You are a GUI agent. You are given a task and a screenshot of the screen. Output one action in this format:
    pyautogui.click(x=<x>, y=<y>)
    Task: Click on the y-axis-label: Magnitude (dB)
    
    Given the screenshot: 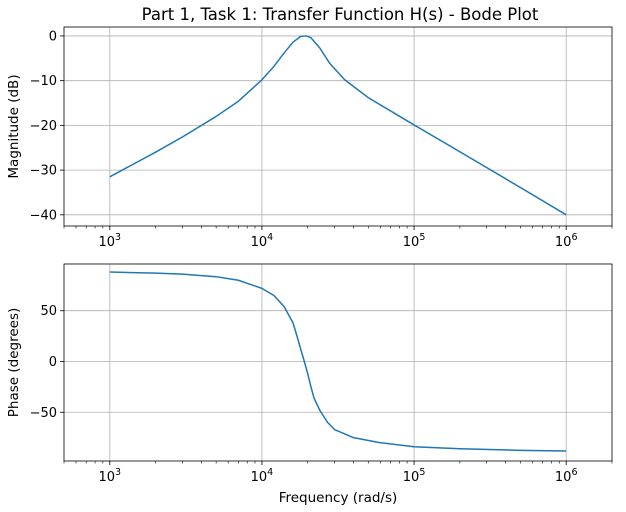 What is the action you would take?
    pyautogui.click(x=14, y=126)
    